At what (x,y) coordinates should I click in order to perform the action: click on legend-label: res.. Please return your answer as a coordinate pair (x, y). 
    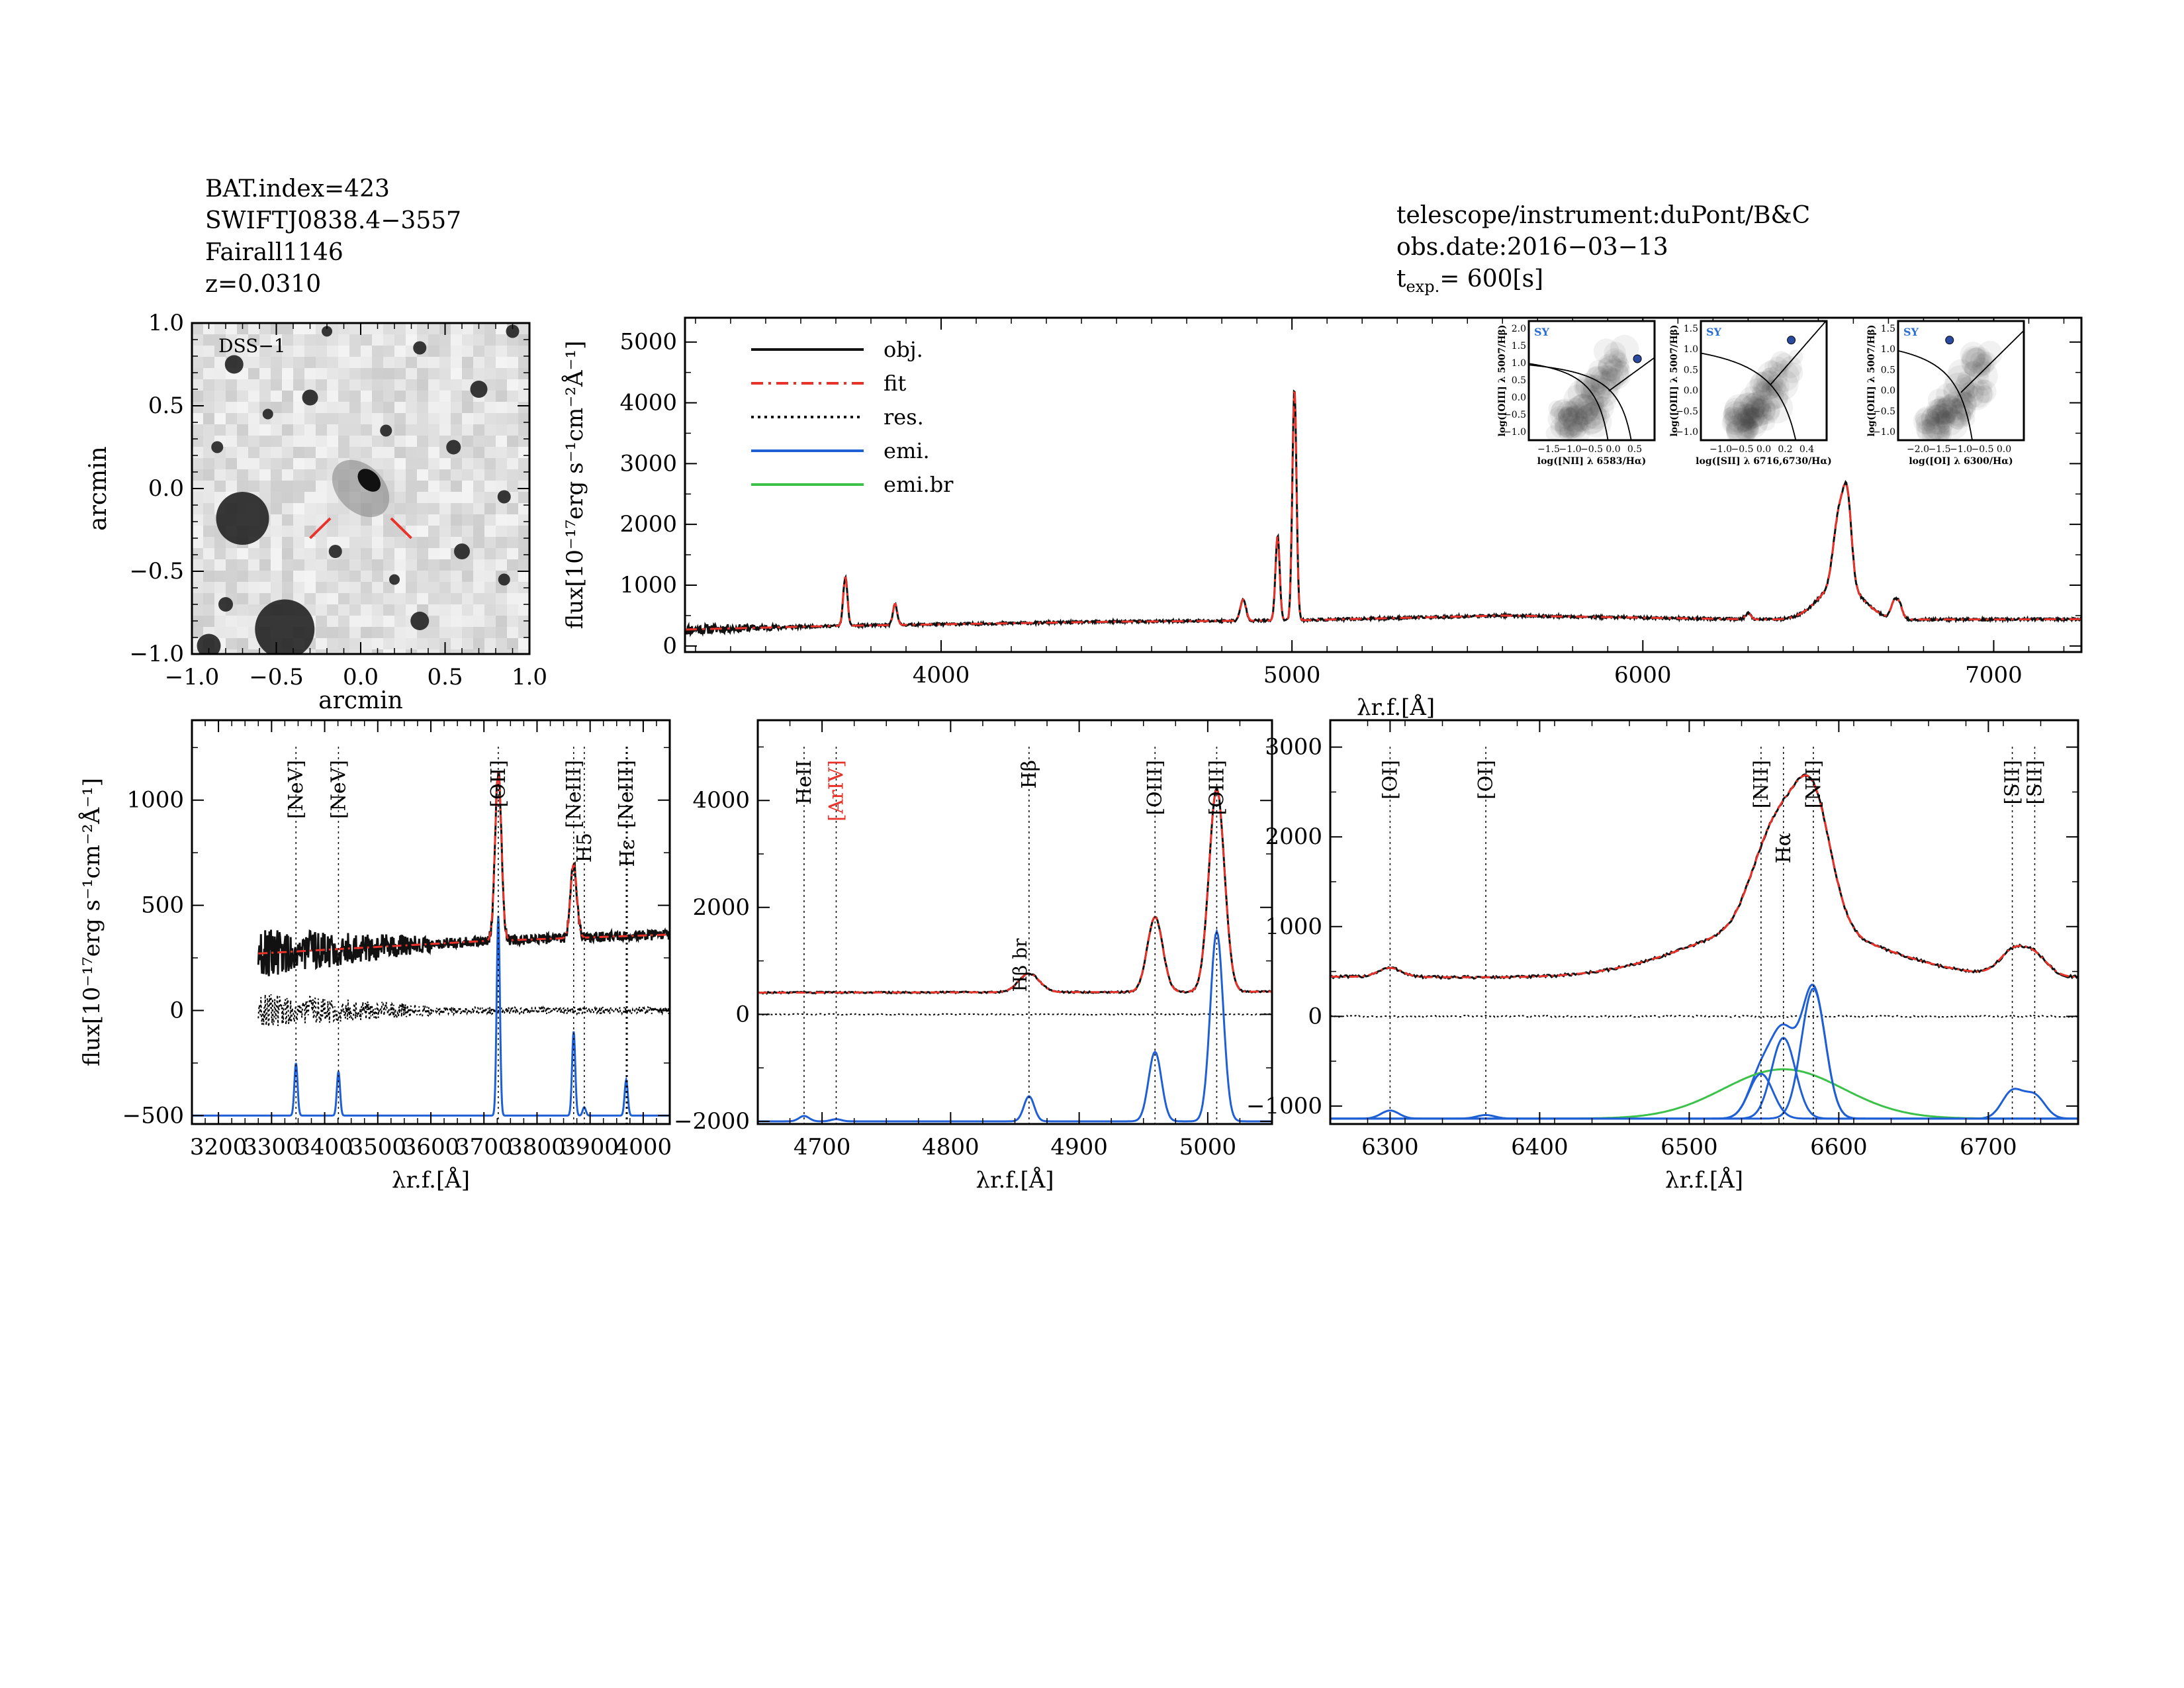
    Looking at the image, I should click on (904, 417).